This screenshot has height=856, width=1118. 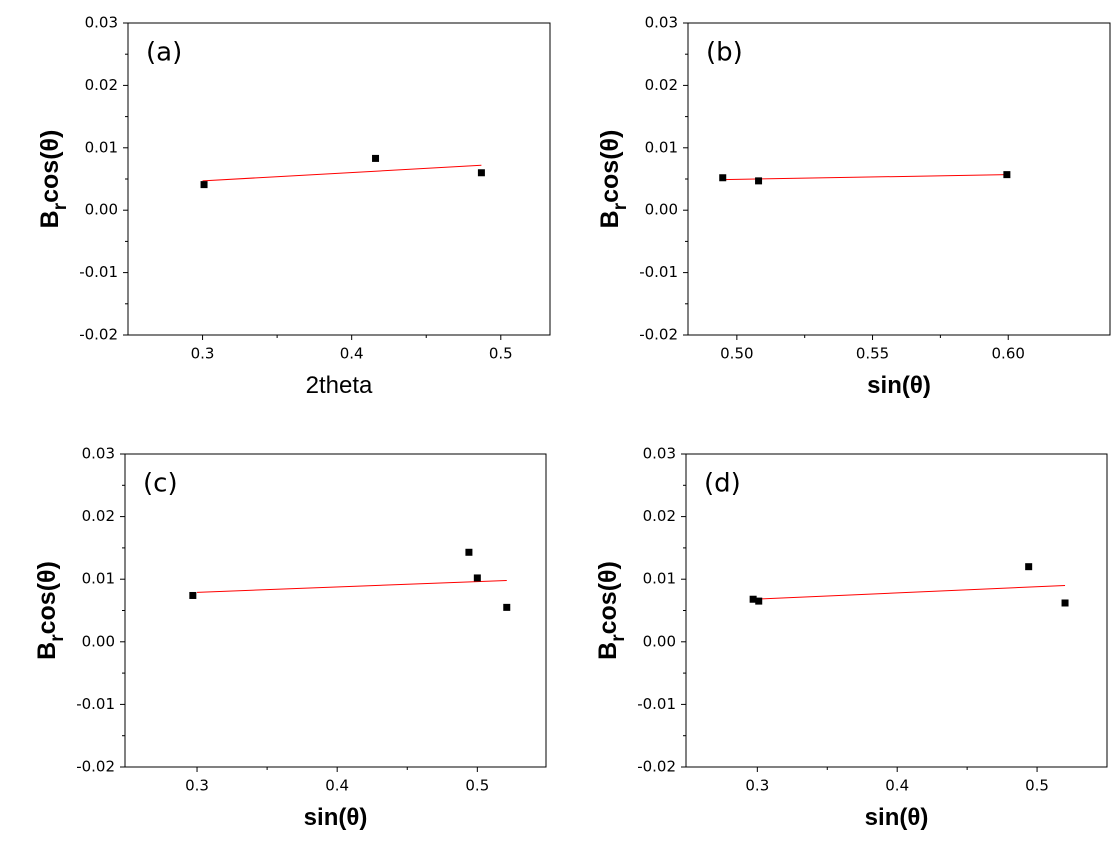 What do you see at coordinates (1008, 354) in the screenshot?
I see `x-tick-label: 0.60` at bounding box center [1008, 354].